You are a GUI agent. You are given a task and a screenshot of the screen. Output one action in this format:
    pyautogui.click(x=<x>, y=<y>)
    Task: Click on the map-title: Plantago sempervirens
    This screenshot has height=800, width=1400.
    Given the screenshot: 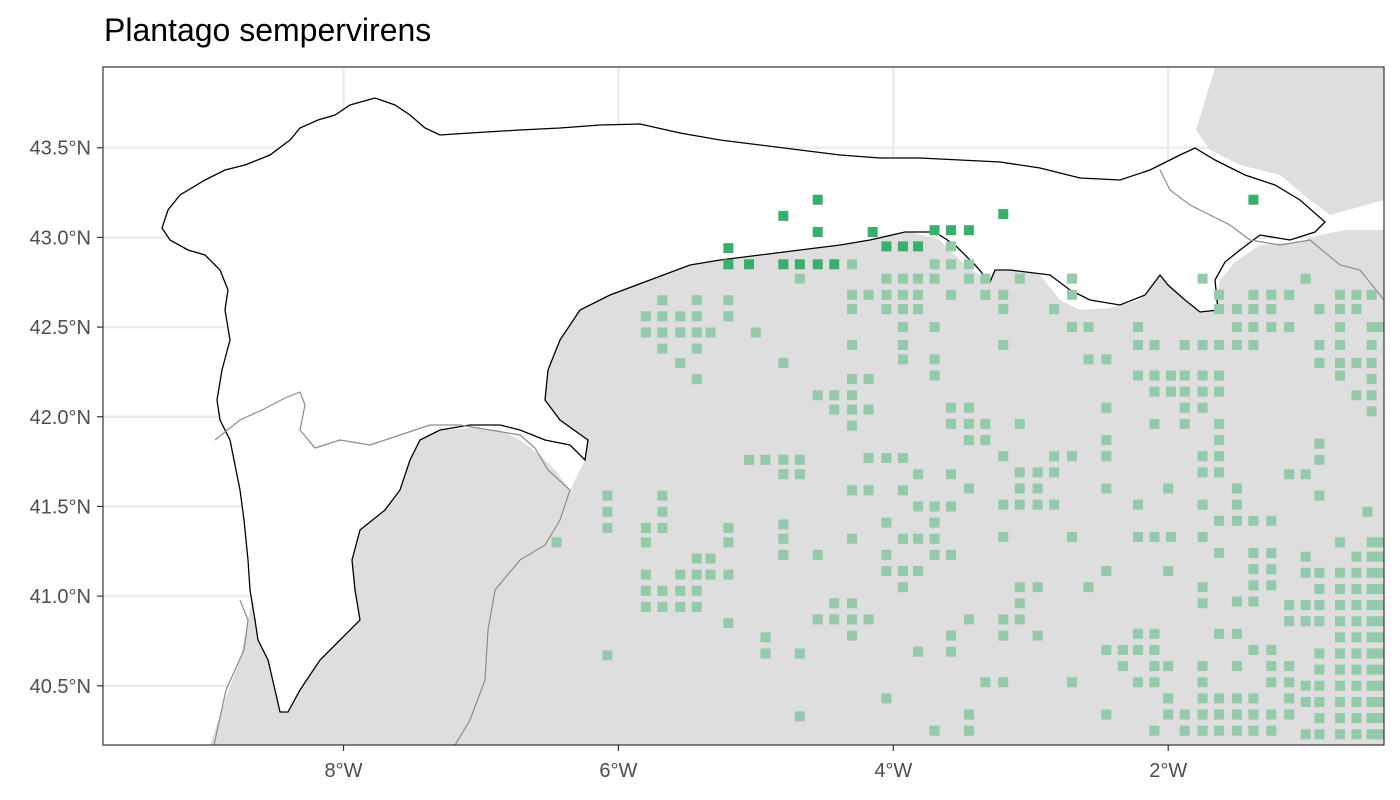 What is the action you would take?
    pyautogui.click(x=268, y=30)
    